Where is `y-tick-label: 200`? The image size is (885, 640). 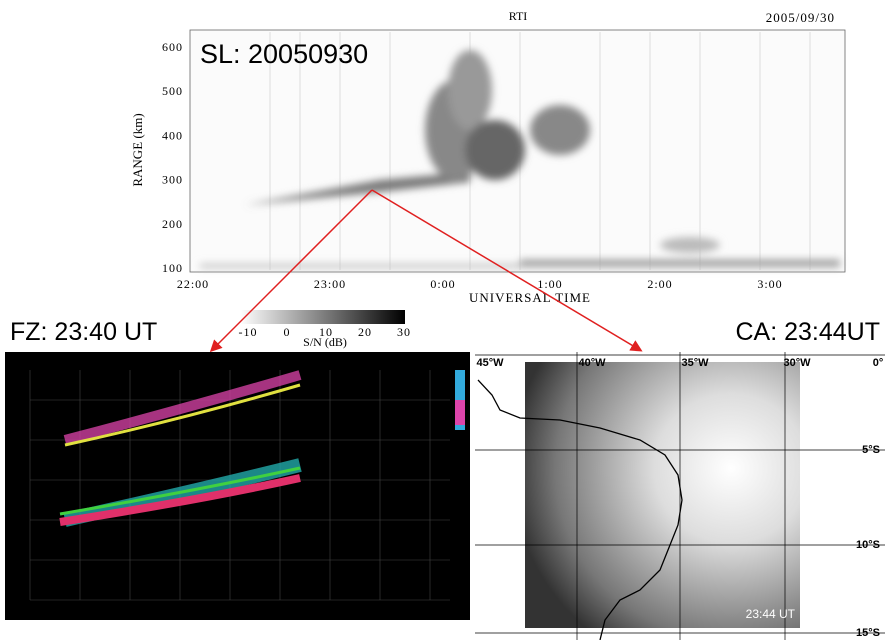
y-tick-label: 200 is located at coordinates (172, 224).